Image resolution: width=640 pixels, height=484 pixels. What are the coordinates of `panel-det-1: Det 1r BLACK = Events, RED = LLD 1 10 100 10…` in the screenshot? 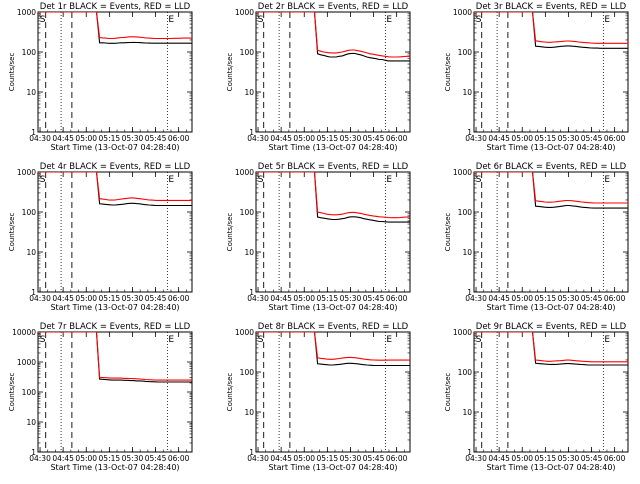 It's located at (100, 77).